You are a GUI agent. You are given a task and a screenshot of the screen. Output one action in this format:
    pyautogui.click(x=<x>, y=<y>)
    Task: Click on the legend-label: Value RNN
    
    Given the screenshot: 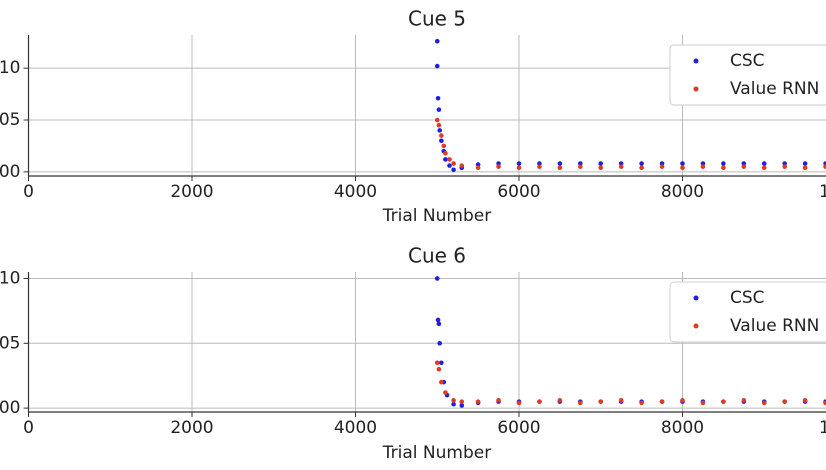 What is the action you would take?
    pyautogui.click(x=774, y=326)
    